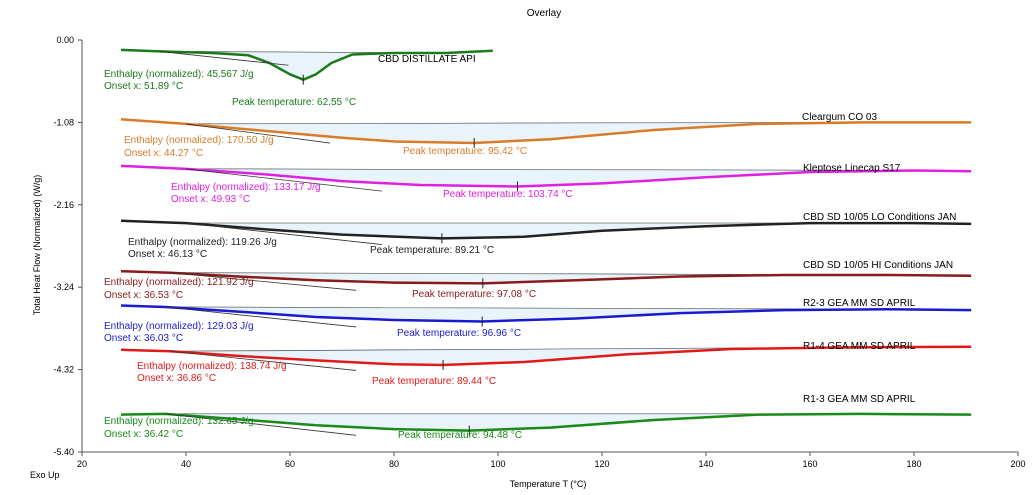 This screenshot has width=1036, height=495. What do you see at coordinates (465, 151) in the screenshot?
I see `peak-temperature-label: Peak temperature: 95.42 °C` at bounding box center [465, 151].